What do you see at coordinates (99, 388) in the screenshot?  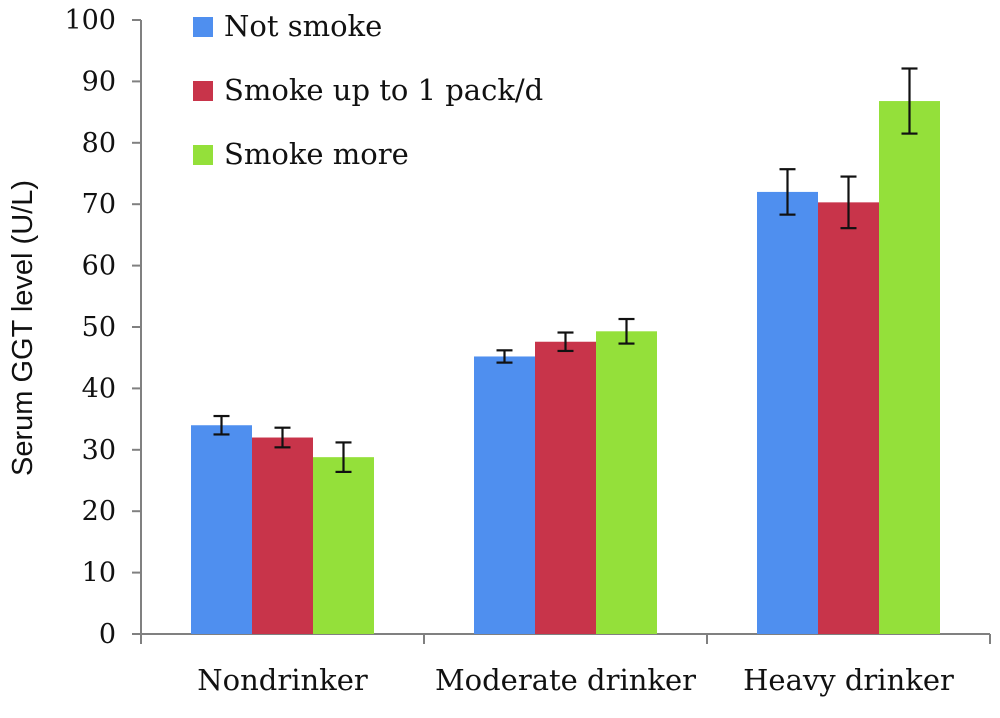 I see `y-tick-label: 40` at bounding box center [99, 388].